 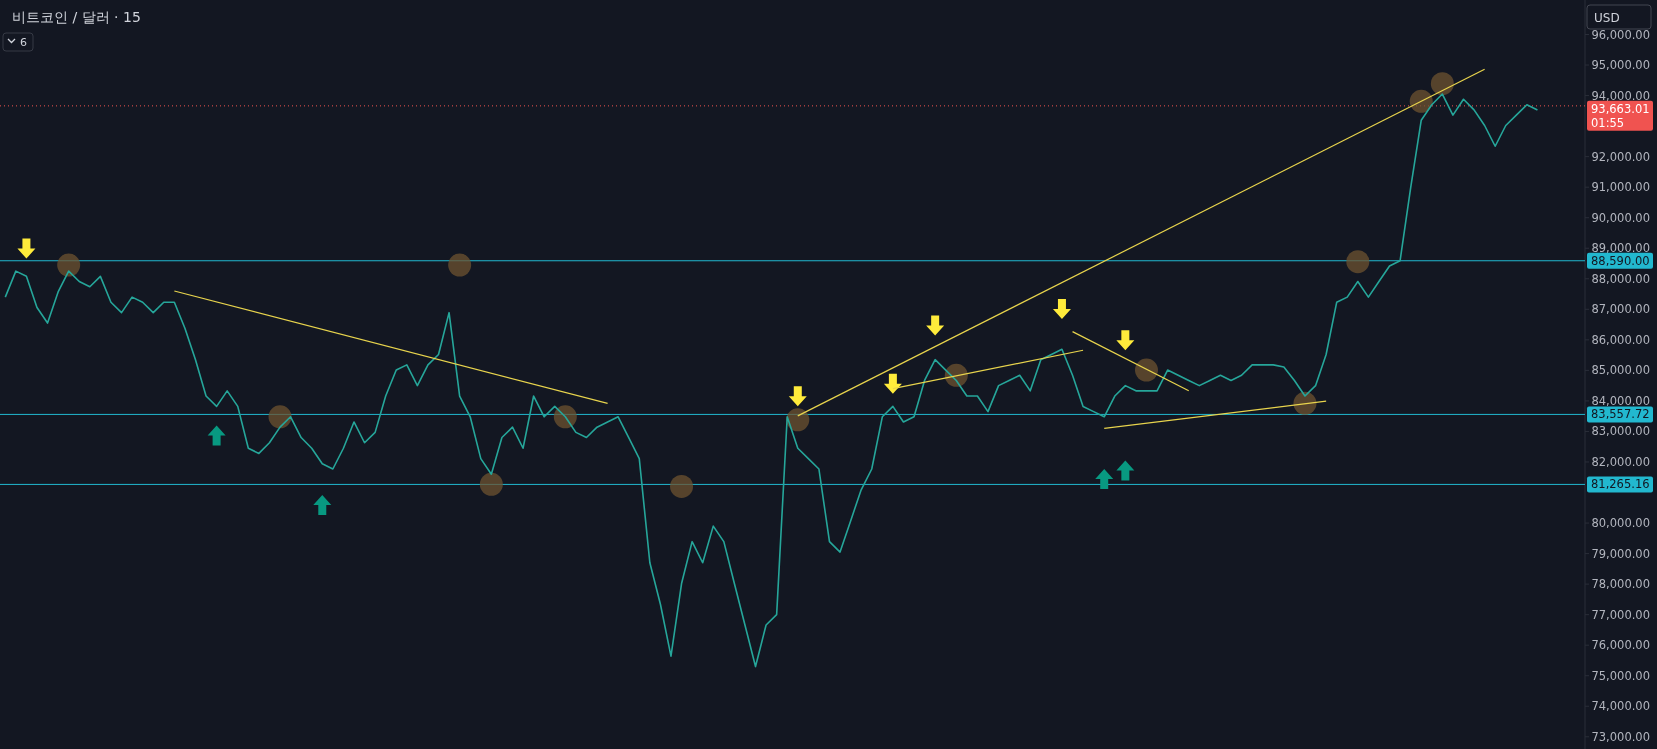 I want to click on y-tick-label: 91,000.00, so click(x=1620, y=187).